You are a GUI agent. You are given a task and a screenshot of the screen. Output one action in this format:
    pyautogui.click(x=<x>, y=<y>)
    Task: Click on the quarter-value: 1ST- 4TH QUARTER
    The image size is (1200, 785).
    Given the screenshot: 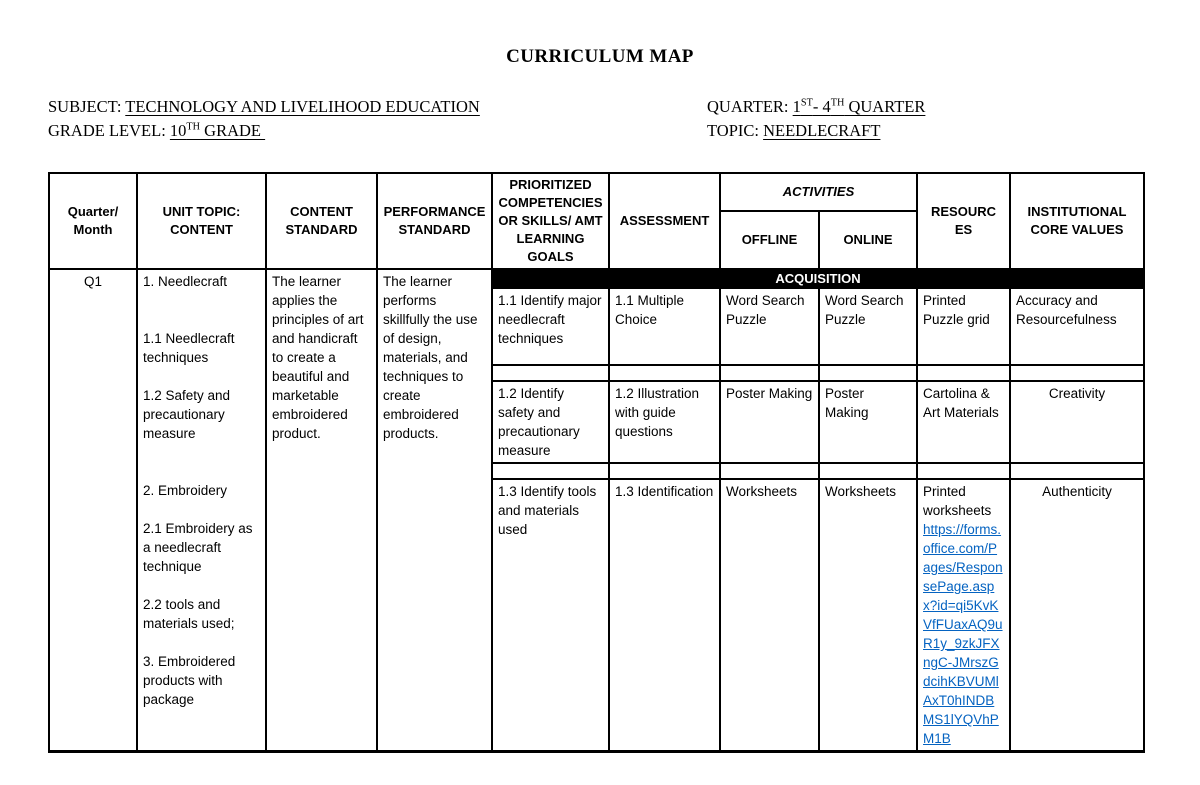 What is the action you would take?
    pyautogui.click(x=859, y=106)
    